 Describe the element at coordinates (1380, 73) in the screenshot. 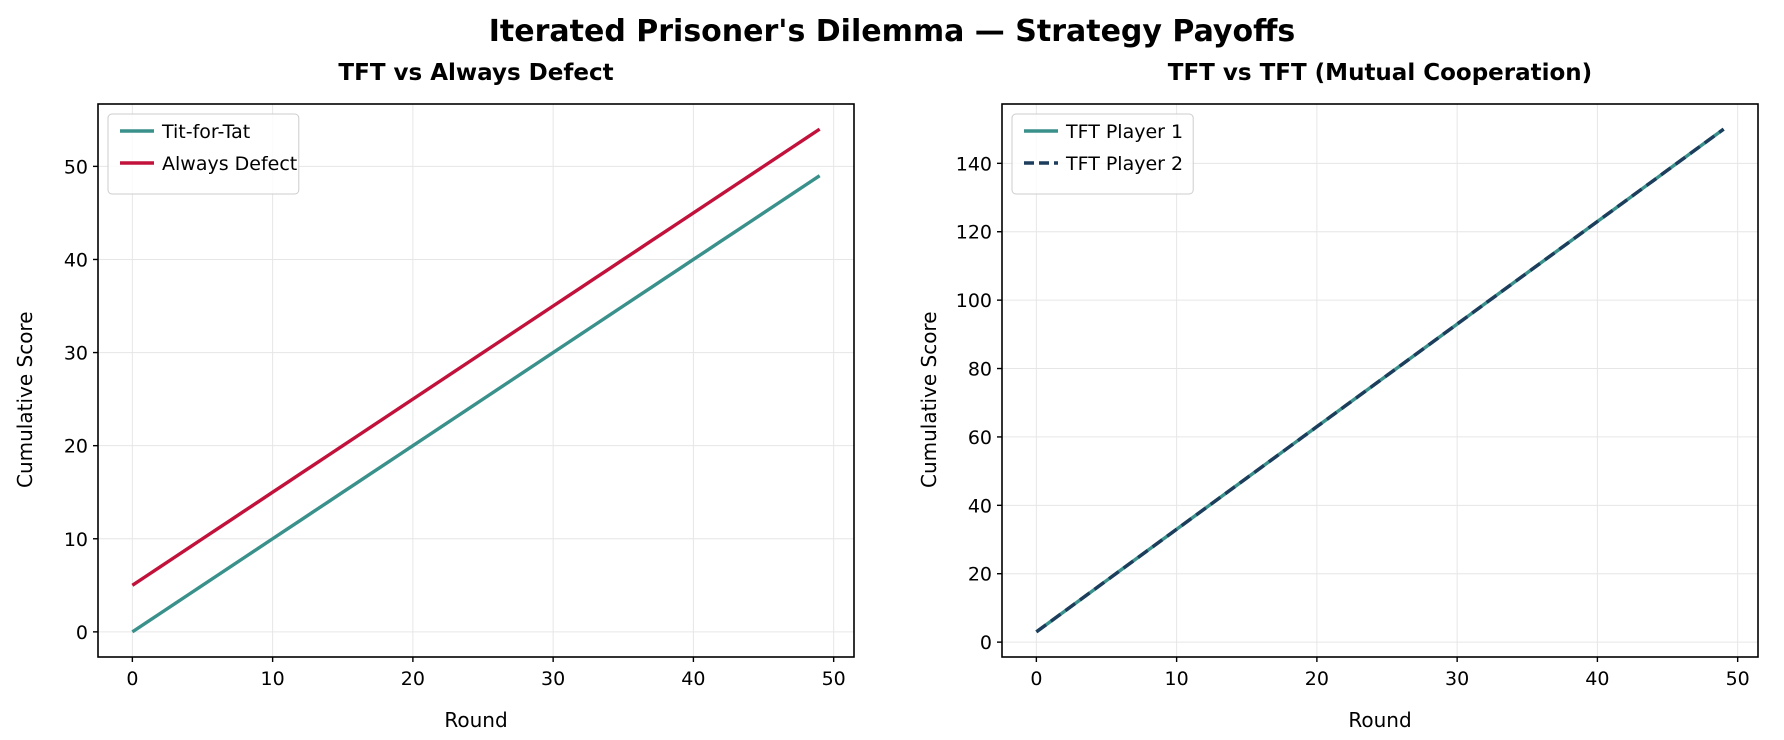

I see `chart-title-right: TFT vs TFT (Mutual Cooperation)` at that location.